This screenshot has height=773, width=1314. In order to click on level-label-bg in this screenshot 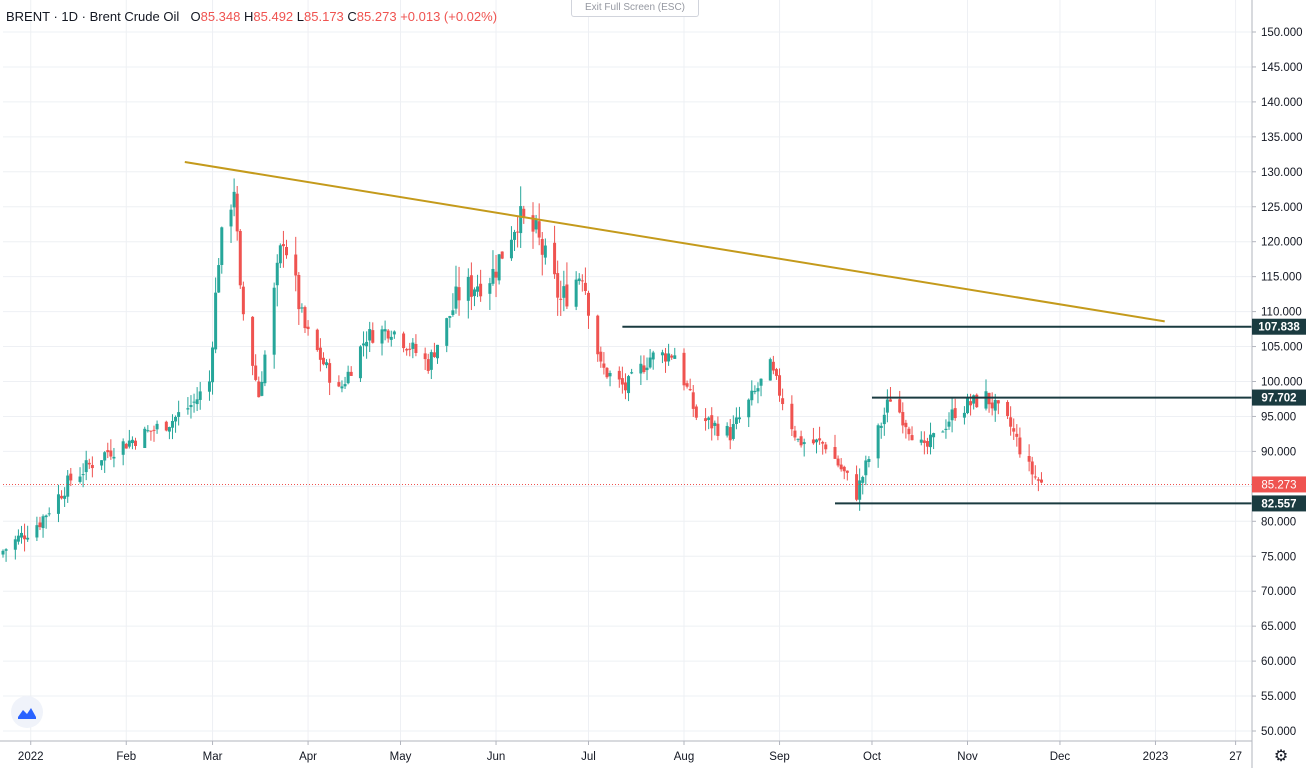, I will do `click(1279, 503)`.